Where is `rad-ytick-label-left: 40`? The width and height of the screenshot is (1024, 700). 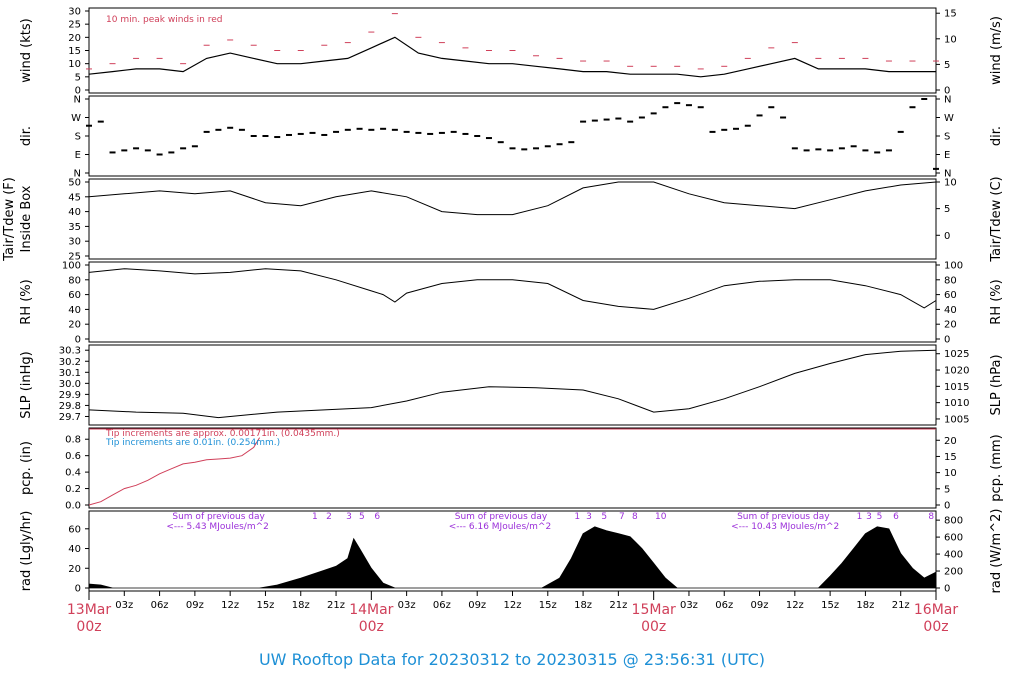 rad-ytick-label-left: 40 is located at coordinates (74, 549).